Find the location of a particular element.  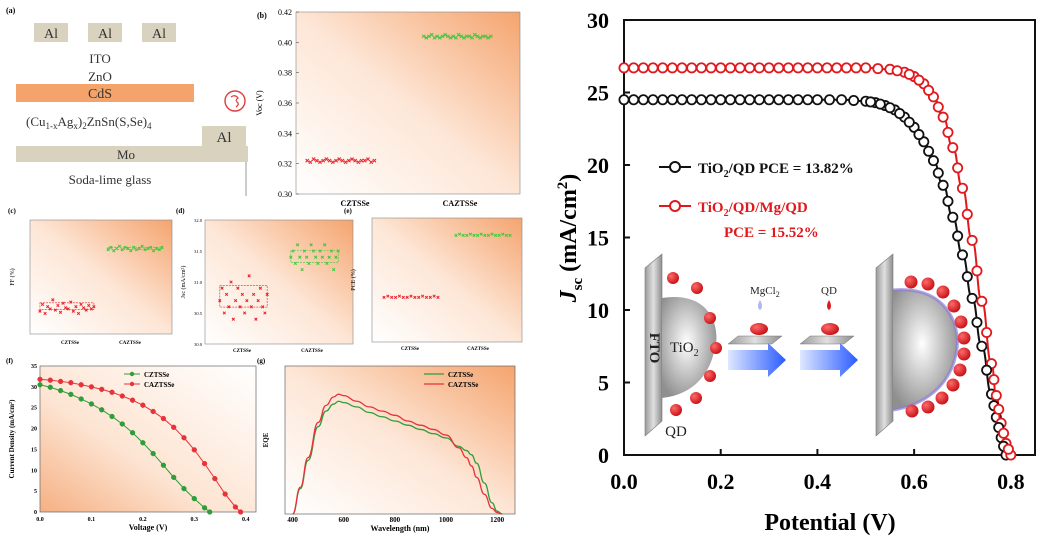

final-tio2-particle is located at coordinates (925, 349).